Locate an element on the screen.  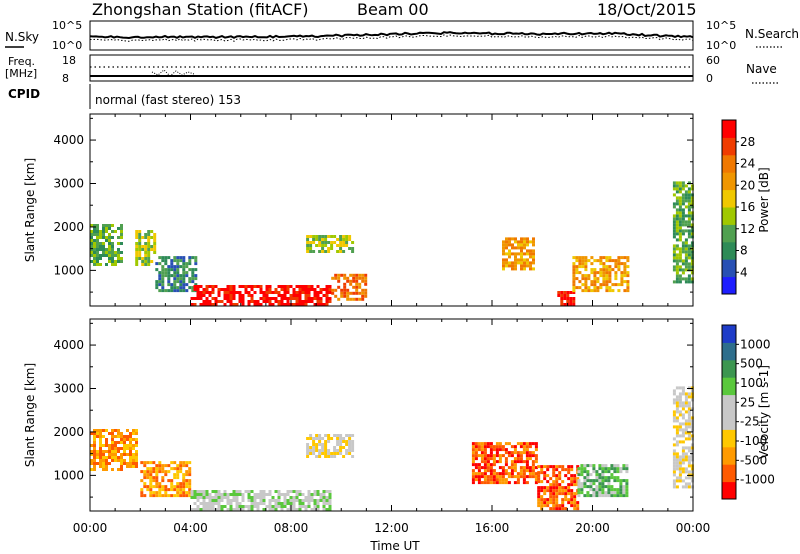
noise-panel-frame is located at coordinates (391, 35).